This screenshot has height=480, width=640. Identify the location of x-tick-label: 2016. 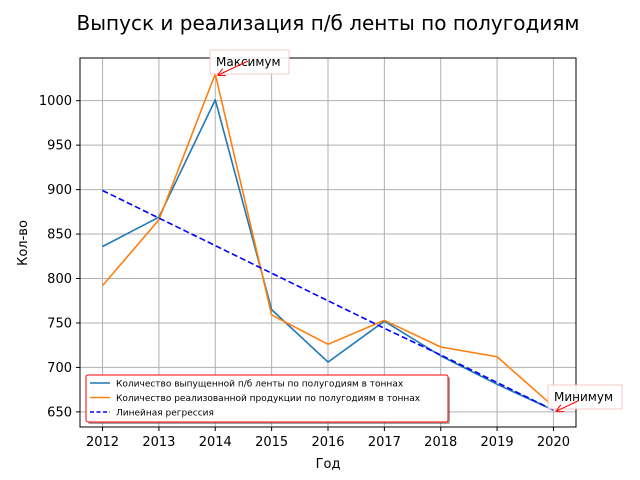
(327, 442).